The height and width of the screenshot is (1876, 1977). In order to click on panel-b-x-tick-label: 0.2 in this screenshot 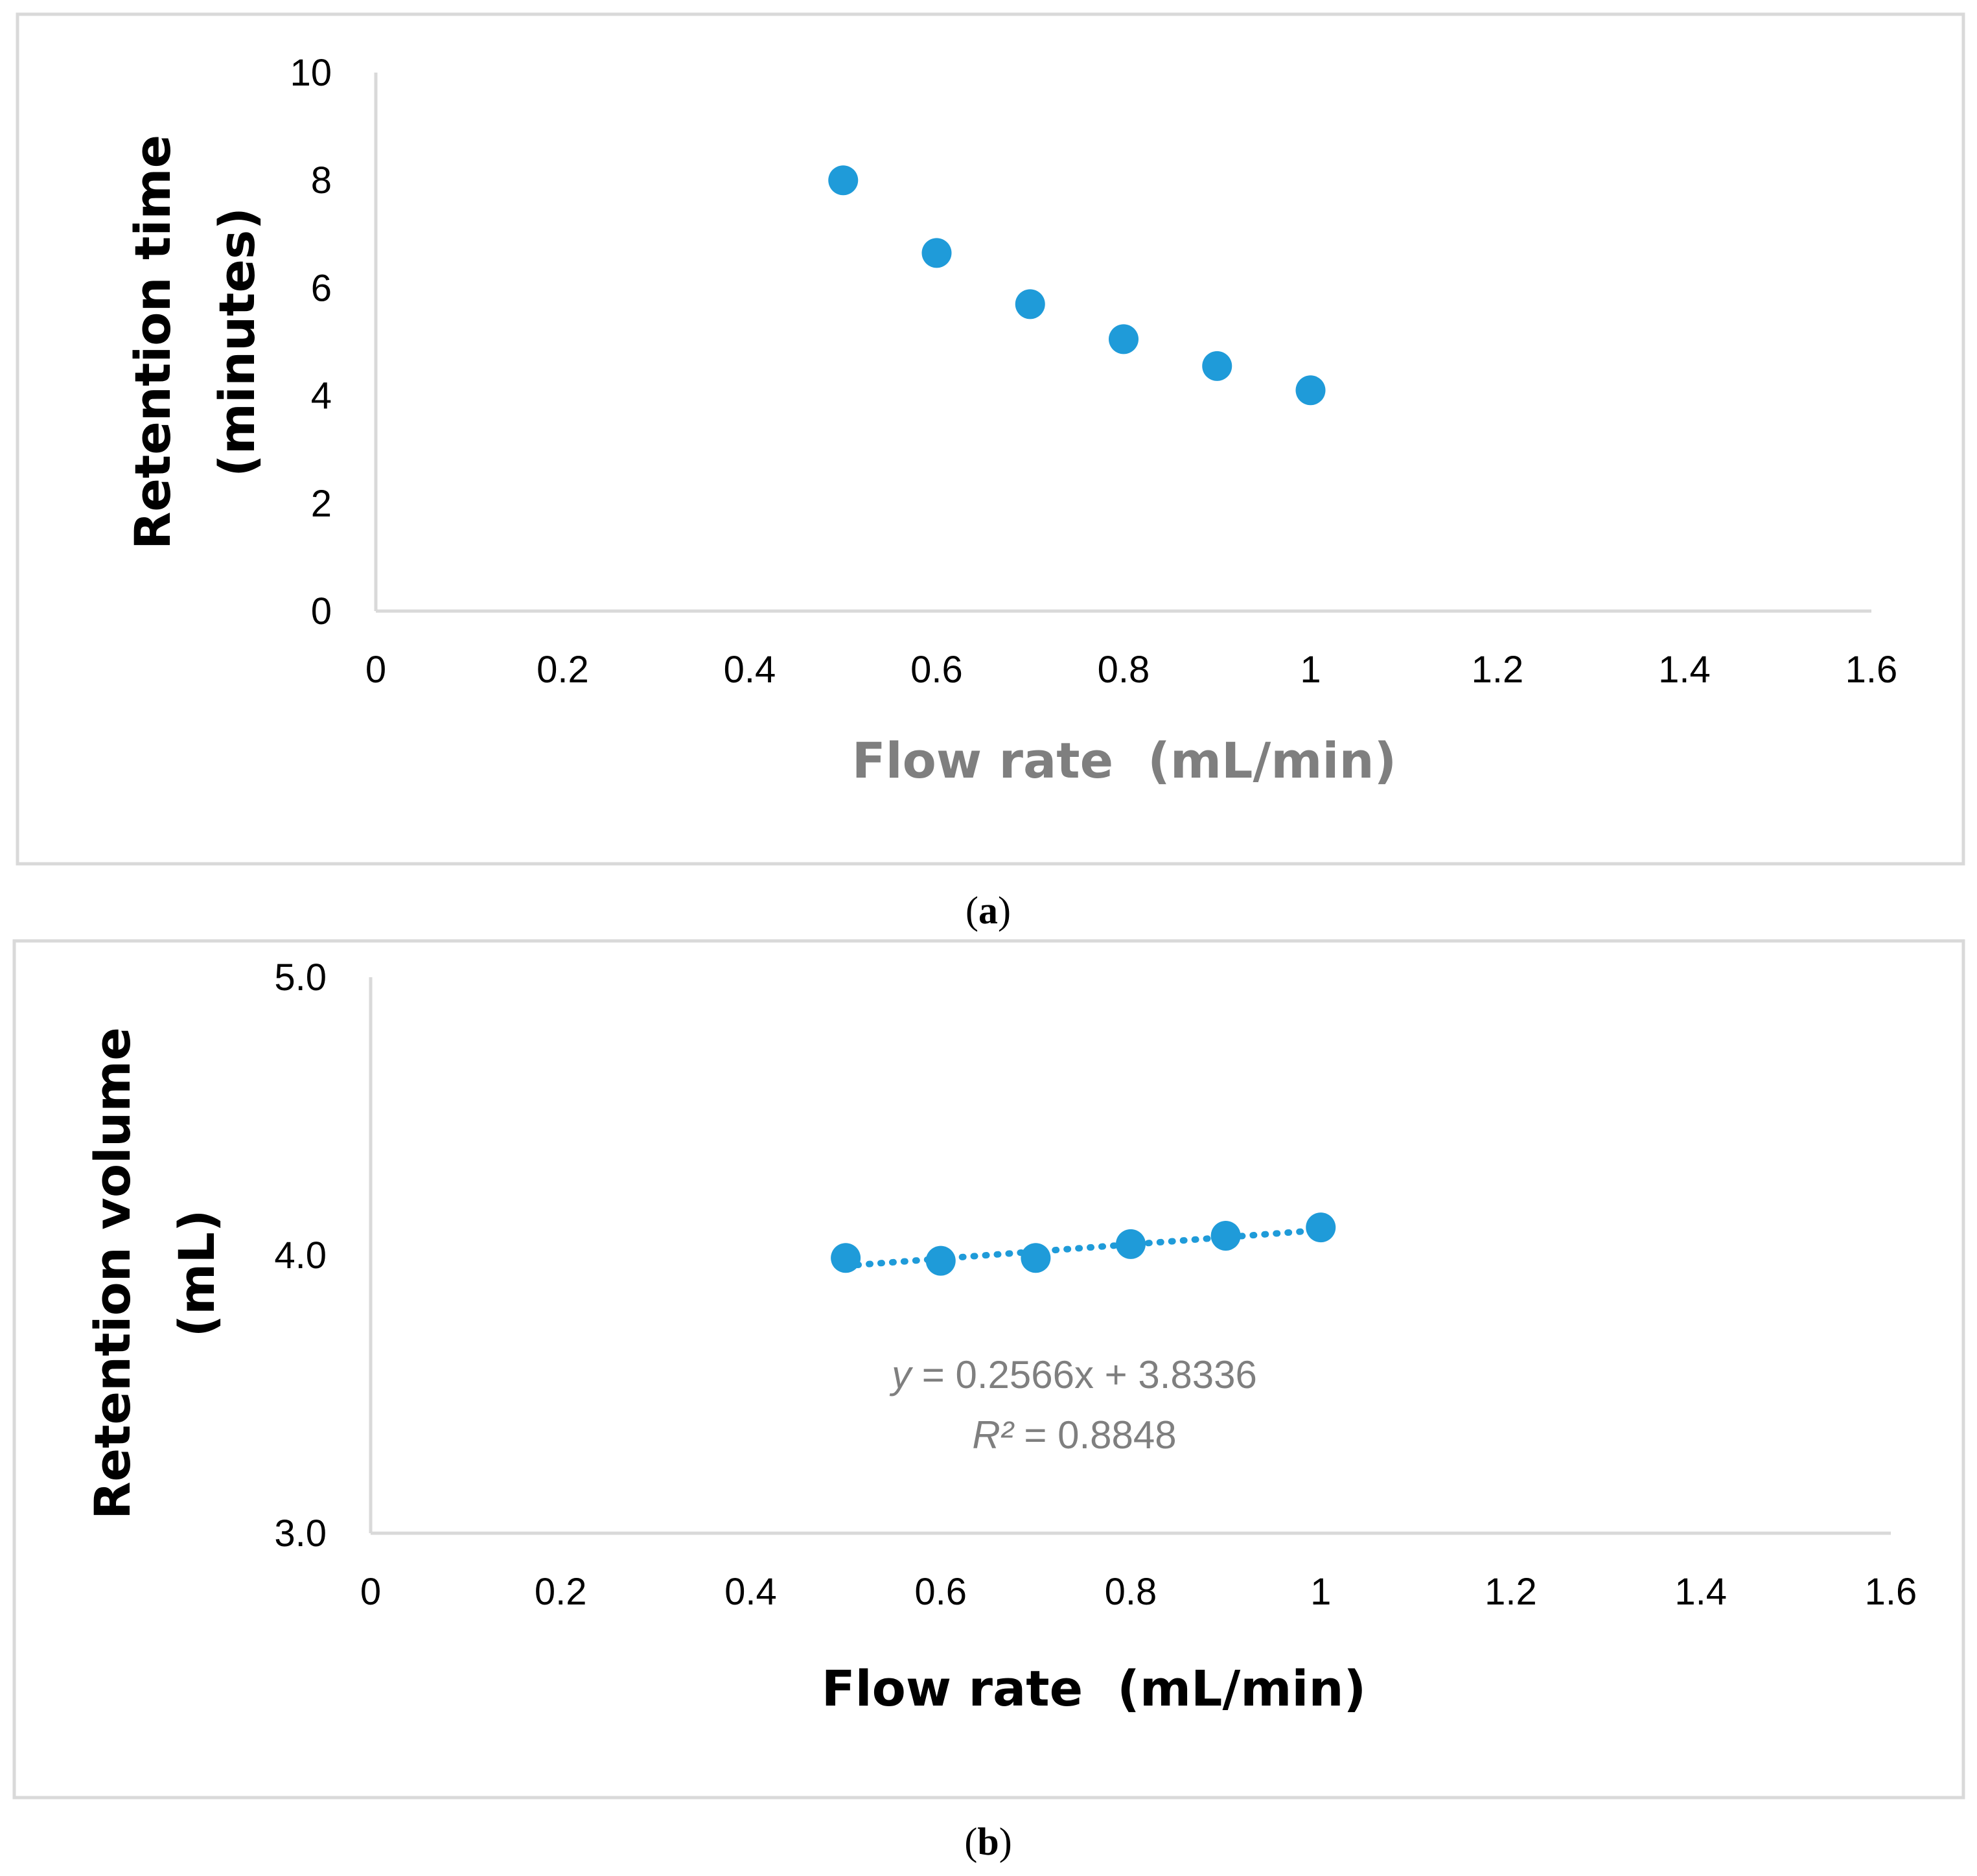, I will do `click(561, 1592)`.